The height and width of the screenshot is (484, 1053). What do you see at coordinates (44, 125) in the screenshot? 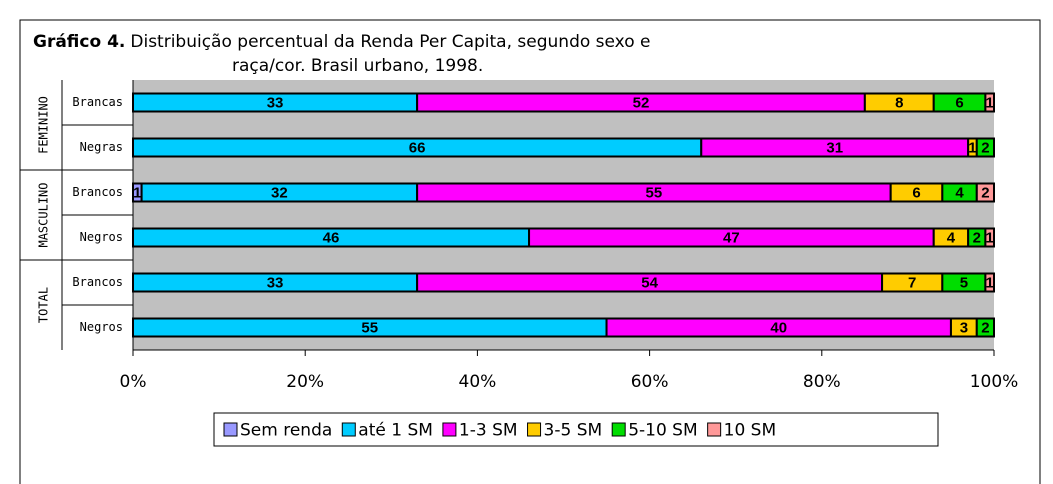
I see `group-label: FEMININO` at bounding box center [44, 125].